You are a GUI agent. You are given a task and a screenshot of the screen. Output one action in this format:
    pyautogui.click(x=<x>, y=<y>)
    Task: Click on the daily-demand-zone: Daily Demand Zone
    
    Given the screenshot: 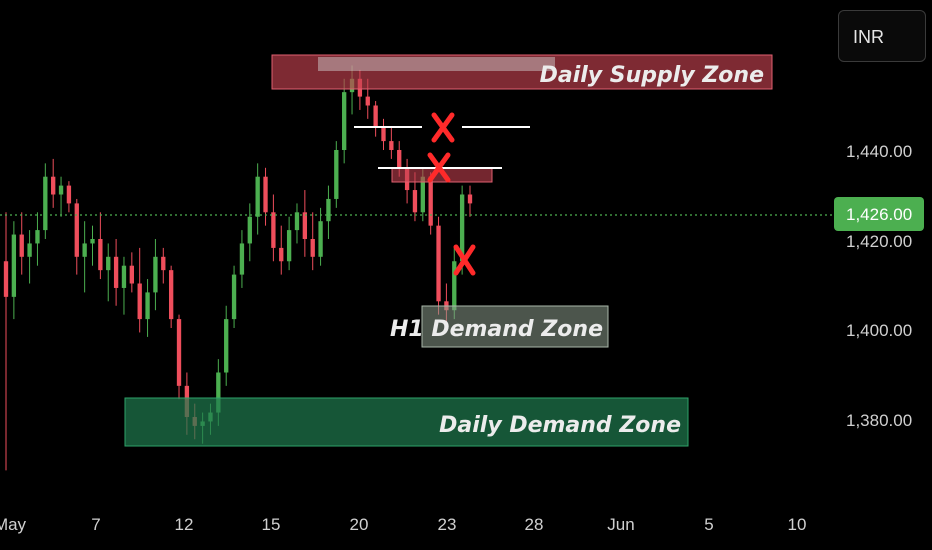 What is the action you would take?
    pyautogui.click(x=406, y=422)
    